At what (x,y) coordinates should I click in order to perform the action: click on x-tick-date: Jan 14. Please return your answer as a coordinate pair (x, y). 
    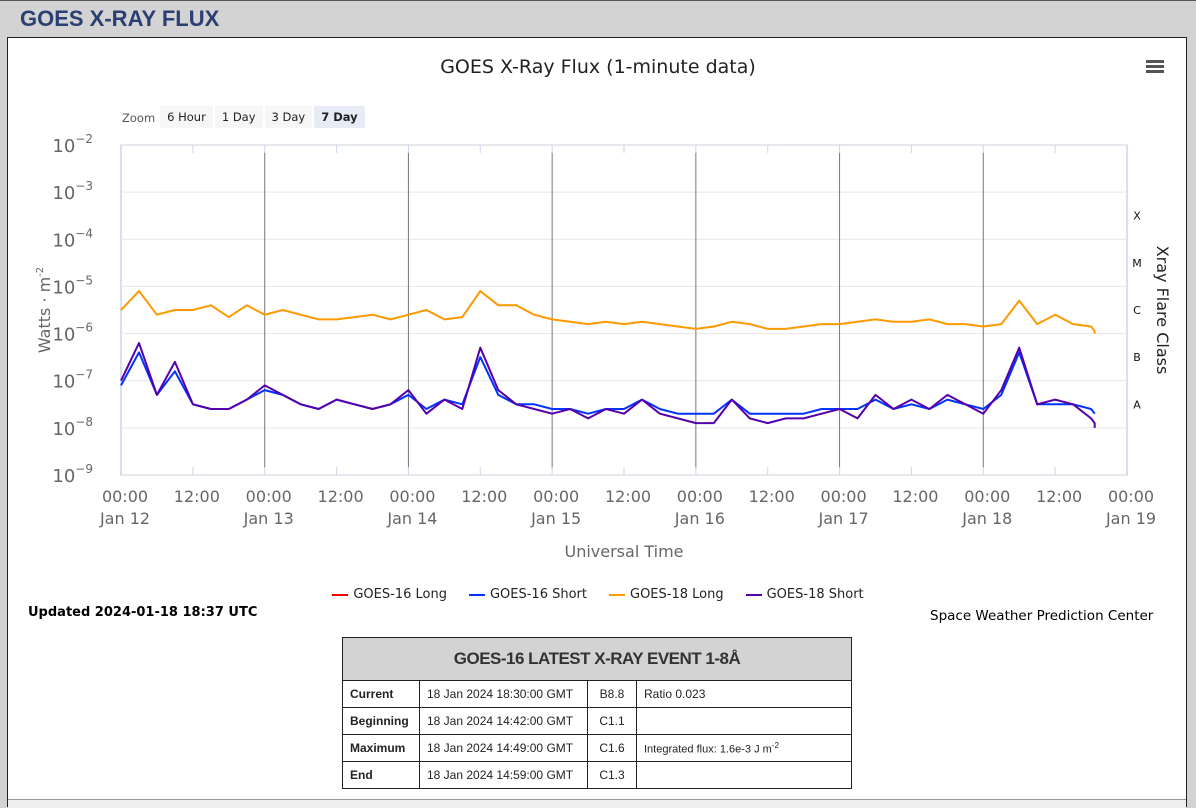
    Looking at the image, I should click on (411, 518).